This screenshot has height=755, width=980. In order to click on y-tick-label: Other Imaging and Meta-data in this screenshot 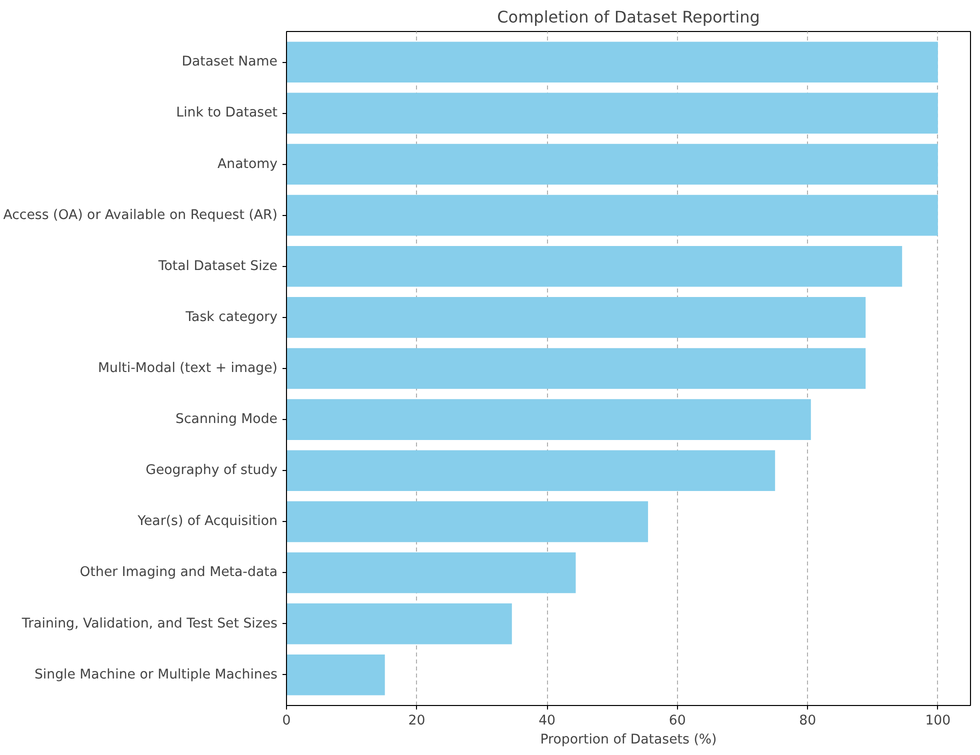, I will do `click(179, 572)`.